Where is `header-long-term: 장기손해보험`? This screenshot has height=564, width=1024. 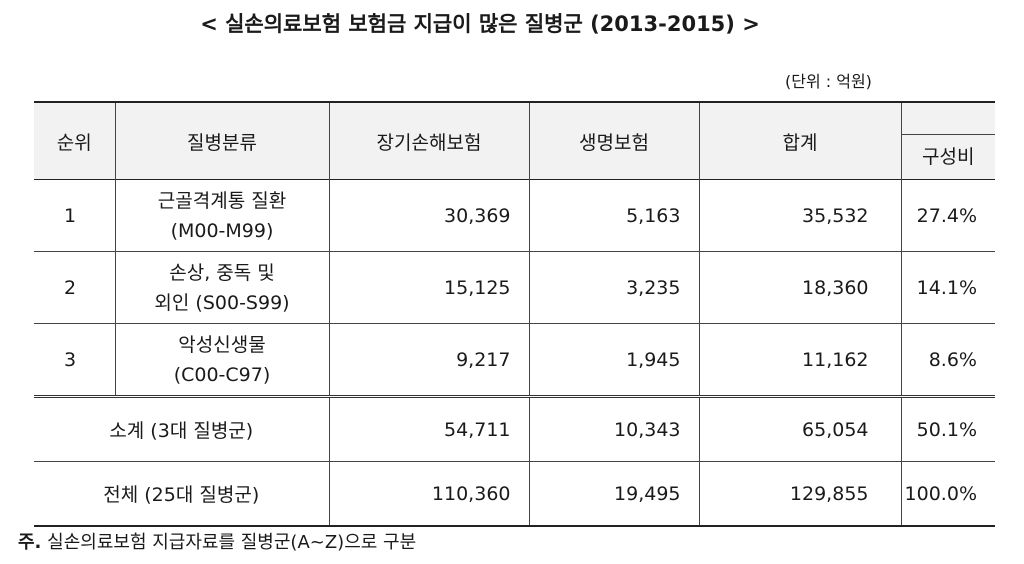 header-long-term: 장기손해보험 is located at coordinates (428, 141).